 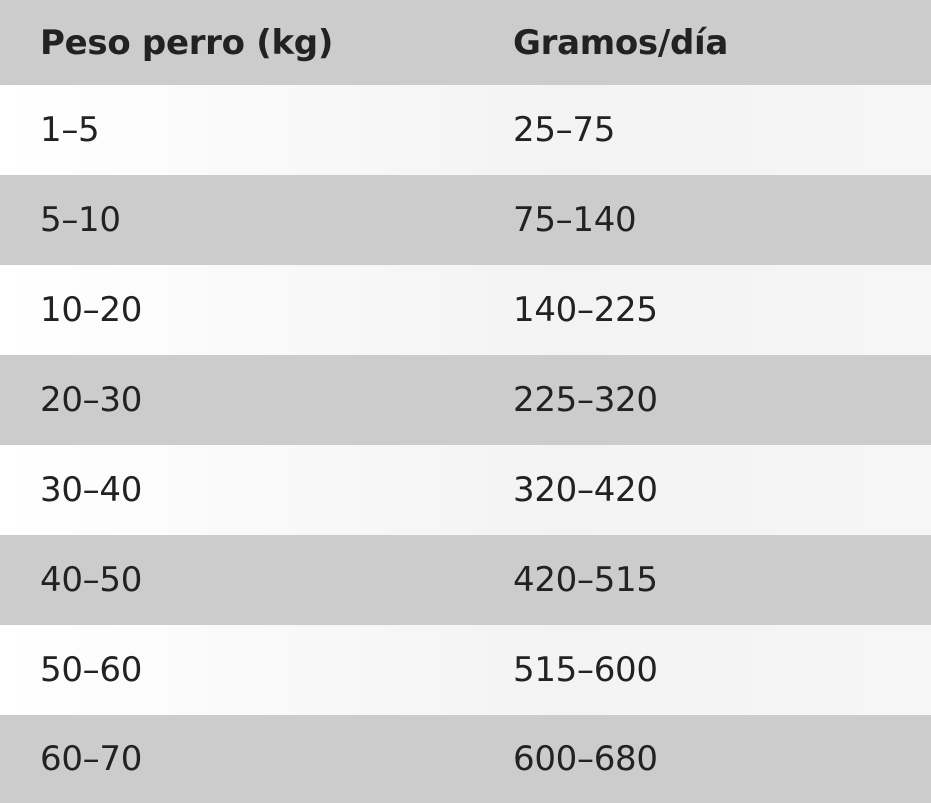 What do you see at coordinates (620, 42) in the screenshot?
I see `header-grams-per-day: Gramos/día` at bounding box center [620, 42].